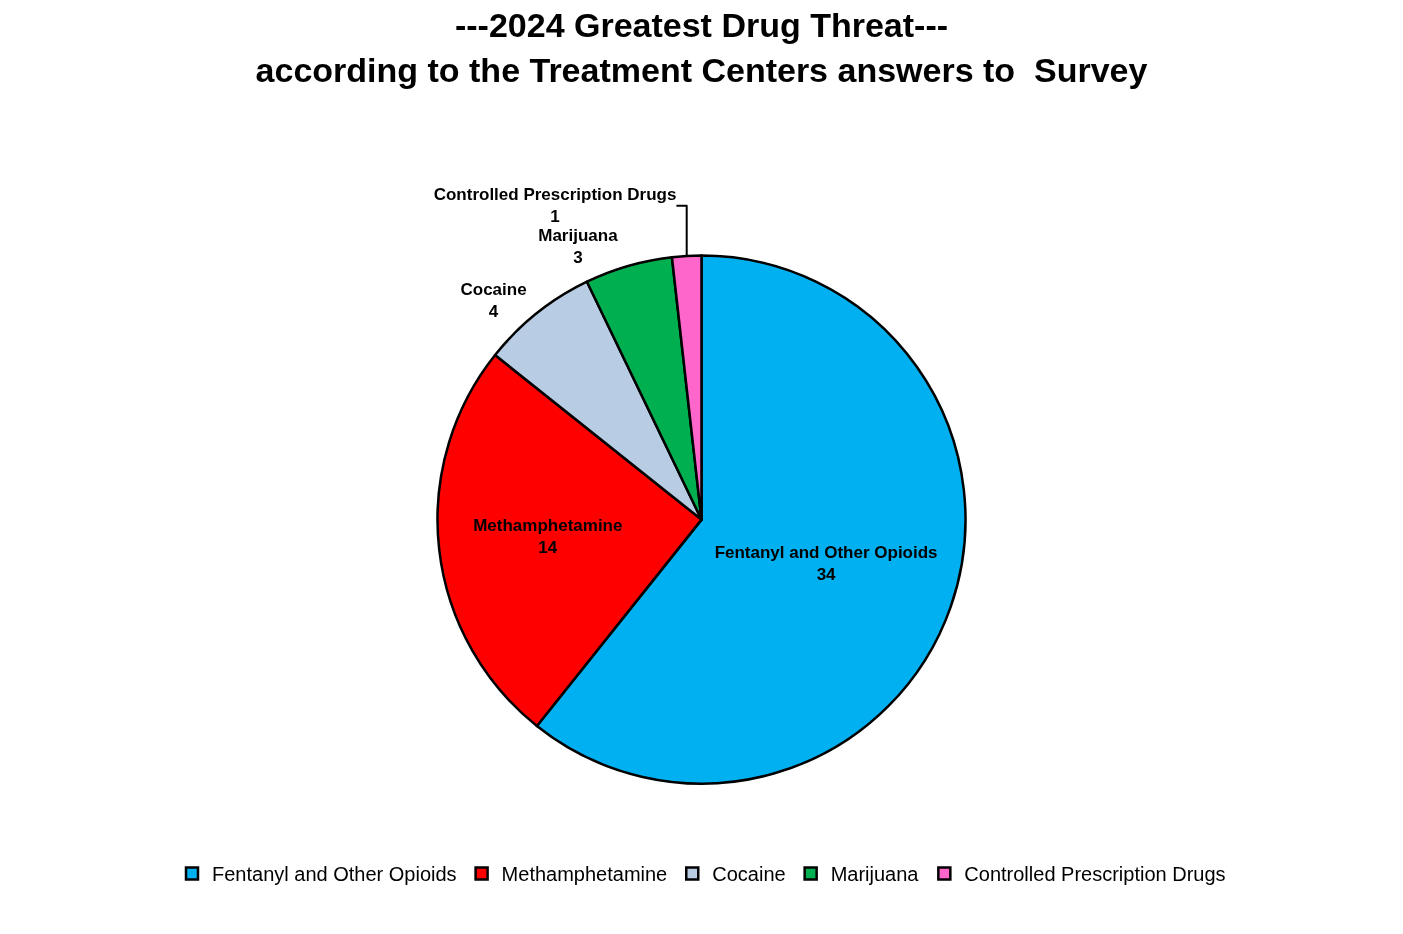 The height and width of the screenshot is (934, 1403). What do you see at coordinates (493, 290) in the screenshot?
I see `slice-label: Cocaine` at bounding box center [493, 290].